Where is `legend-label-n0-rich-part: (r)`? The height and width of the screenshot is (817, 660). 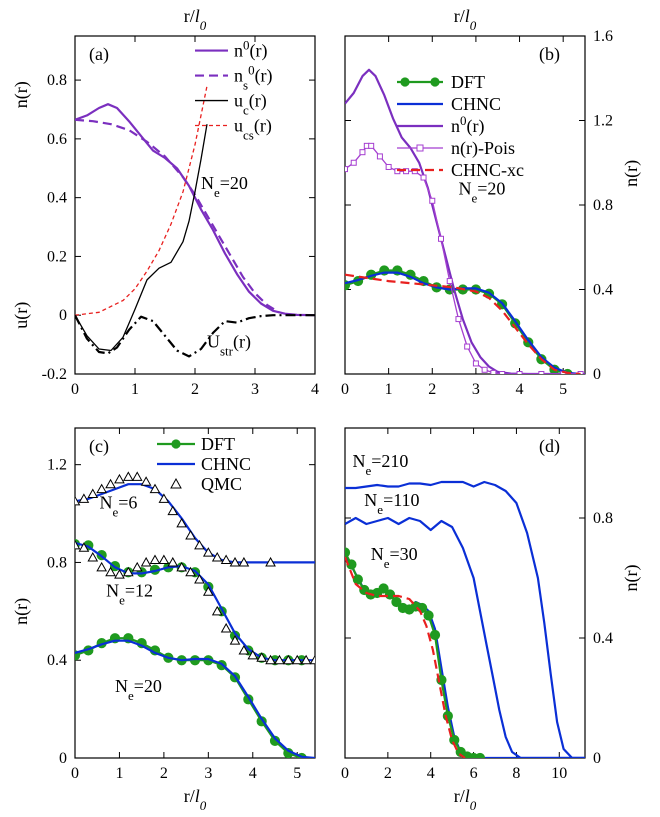
legend-label-n0-rich-part: (r) is located at coordinates (476, 126).